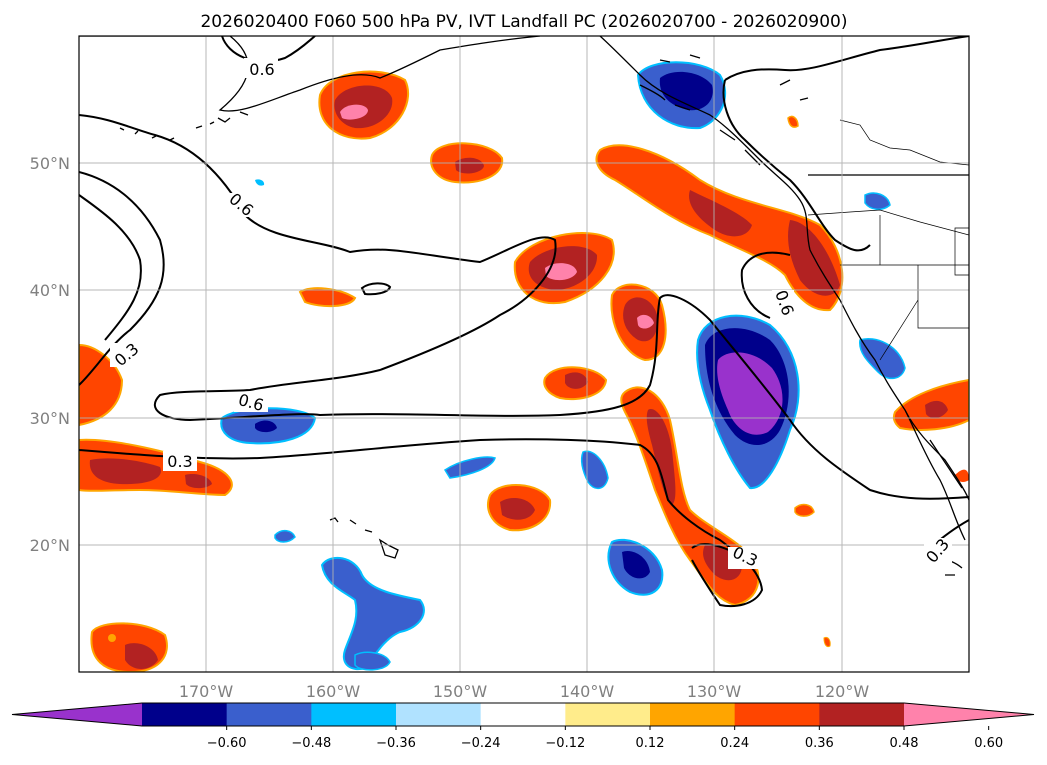 This screenshot has height=765, width=1047. I want to click on contour-03-west, so click(122, 278).